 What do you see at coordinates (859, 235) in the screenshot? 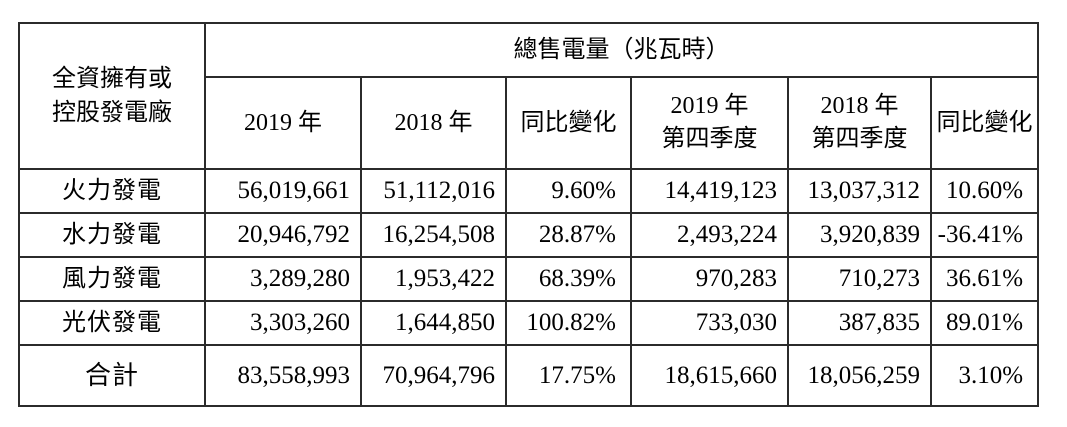
I see `cell-hydro-2018-q4: 3,920,839` at bounding box center [859, 235].